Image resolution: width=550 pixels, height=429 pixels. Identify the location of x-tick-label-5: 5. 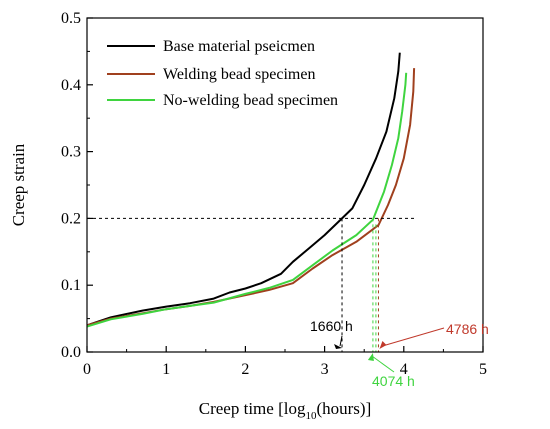
(483, 369).